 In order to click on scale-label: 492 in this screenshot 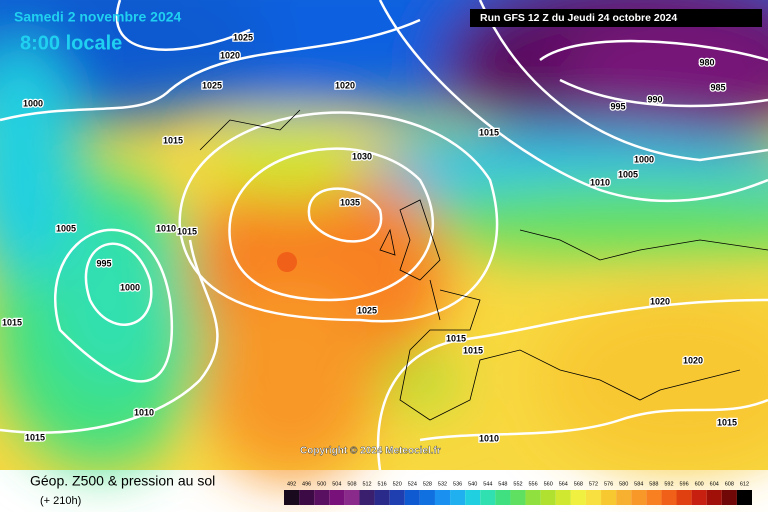, I will do `click(291, 484)`.